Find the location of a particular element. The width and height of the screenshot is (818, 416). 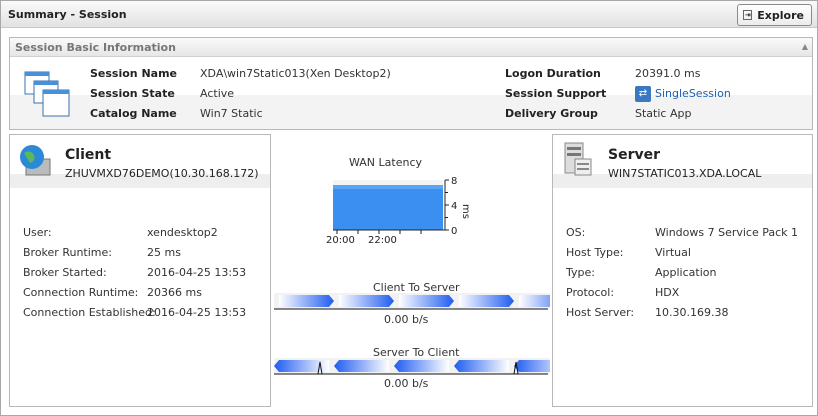

server-row-label: OS: is located at coordinates (576, 232).